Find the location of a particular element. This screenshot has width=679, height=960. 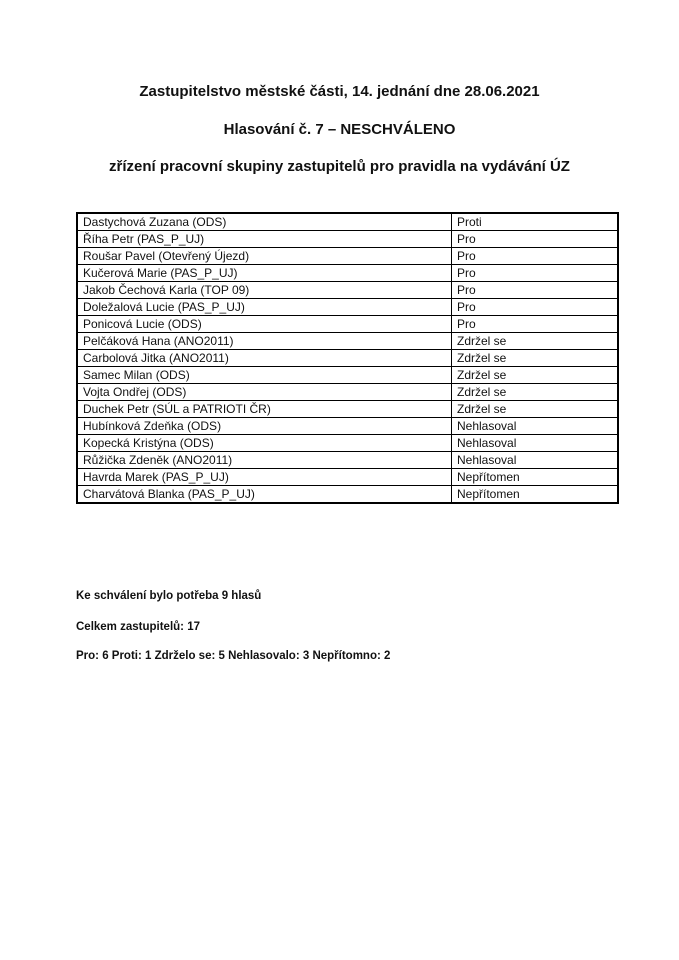

voter-name-cell: Charvátová Blanka (PAS_P_UJ) is located at coordinates (264, 494).